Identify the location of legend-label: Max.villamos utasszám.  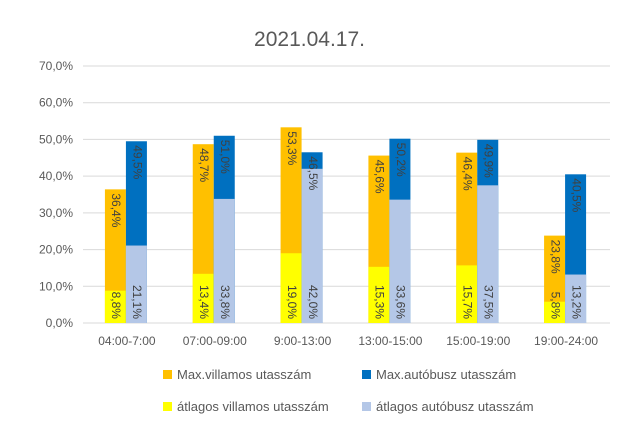
(244, 374).